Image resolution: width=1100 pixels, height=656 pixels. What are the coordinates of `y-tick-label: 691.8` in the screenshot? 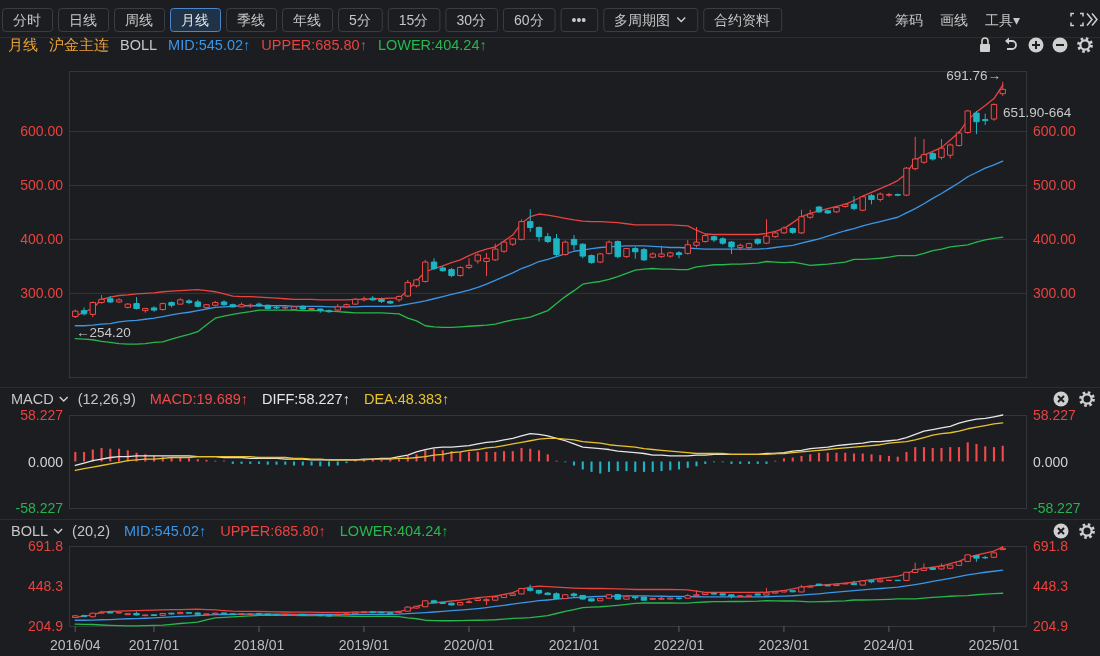 It's located at (45, 546).